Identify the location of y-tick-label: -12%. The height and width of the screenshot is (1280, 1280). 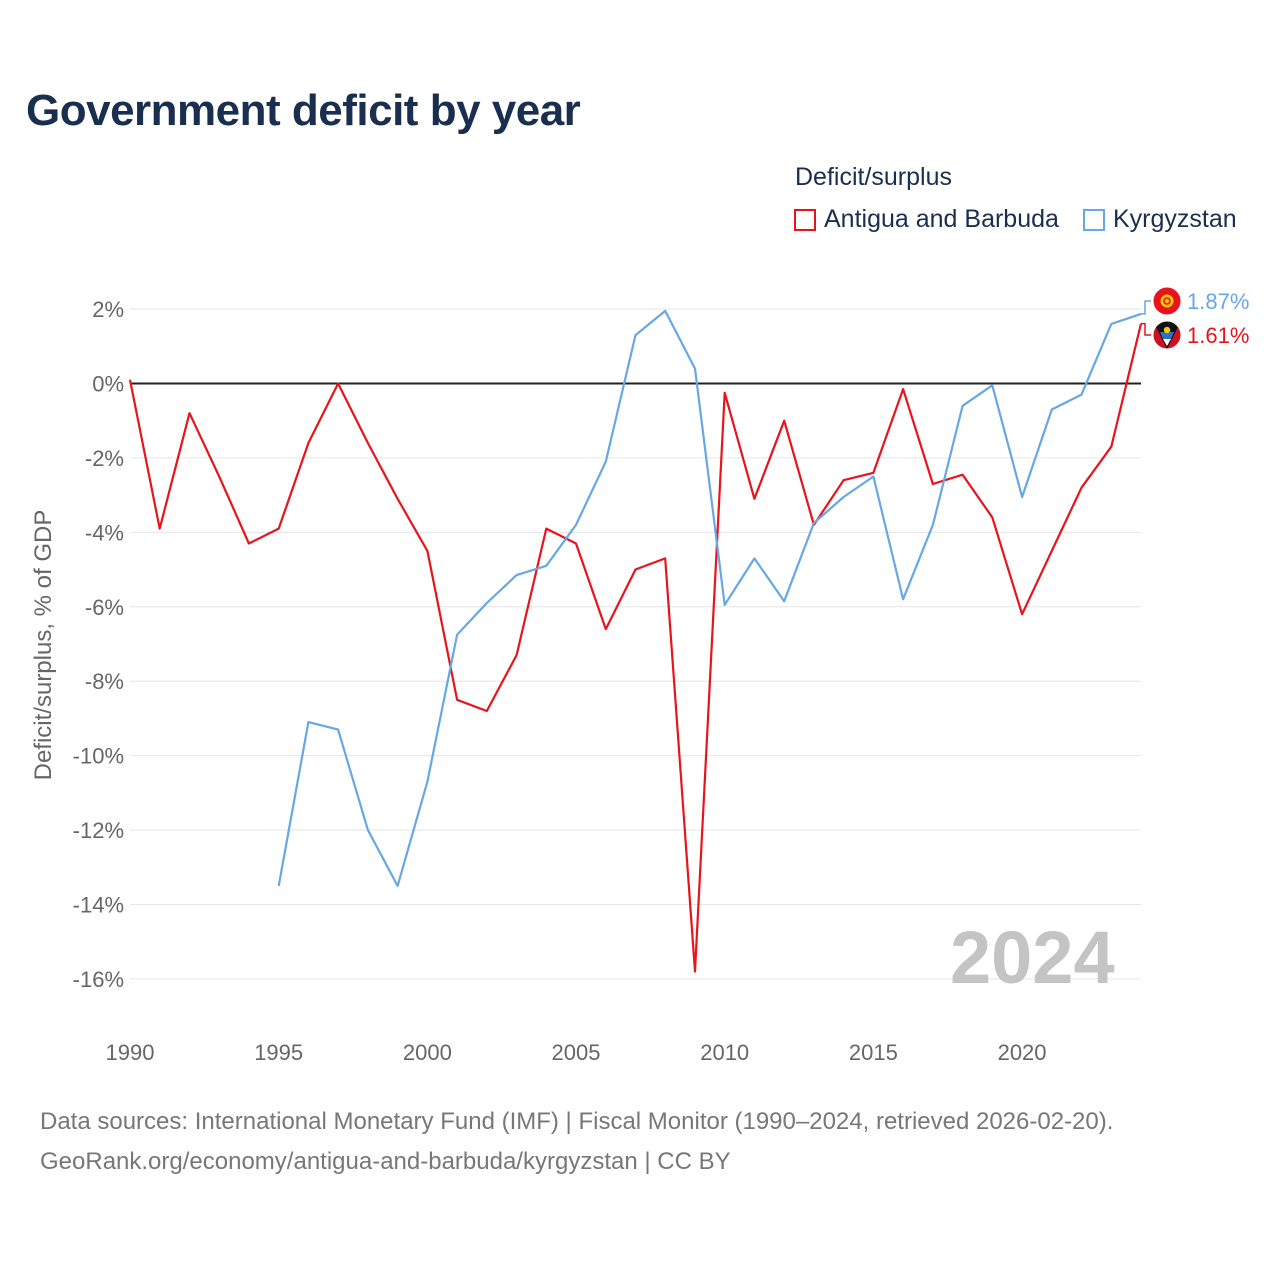
(98, 830).